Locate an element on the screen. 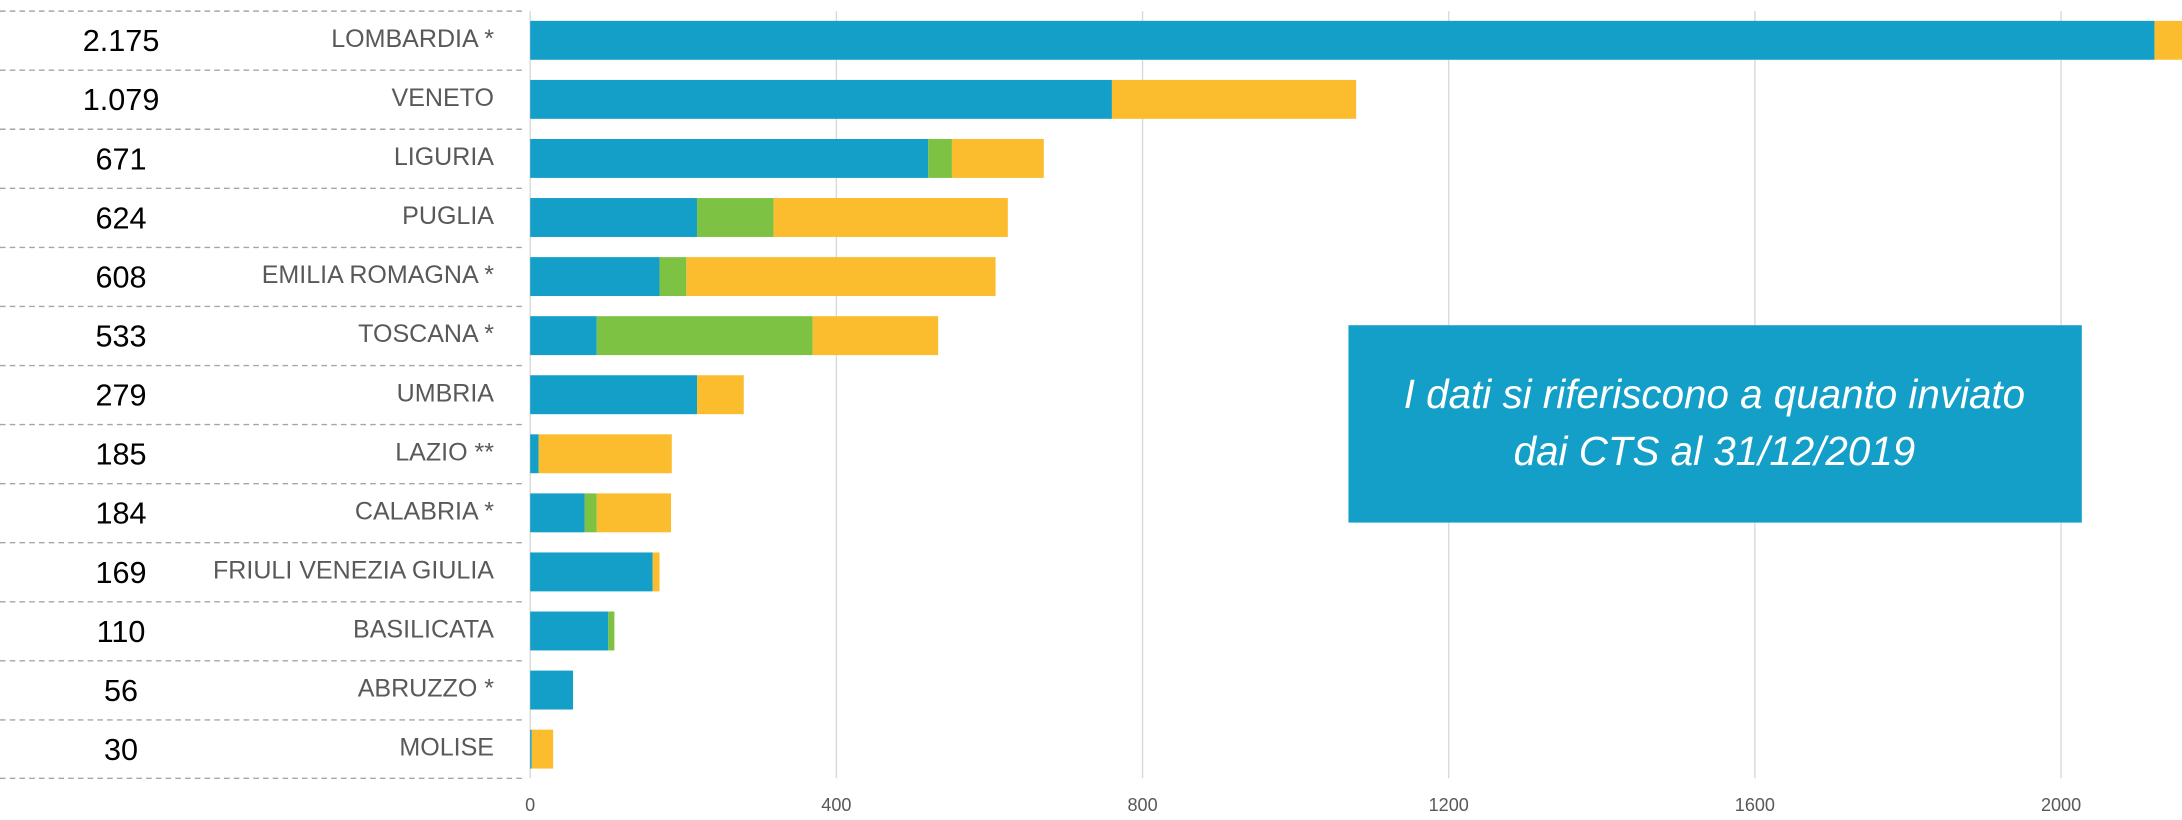  category-label: EMILIA ROMAGNA * is located at coordinates (378, 275).